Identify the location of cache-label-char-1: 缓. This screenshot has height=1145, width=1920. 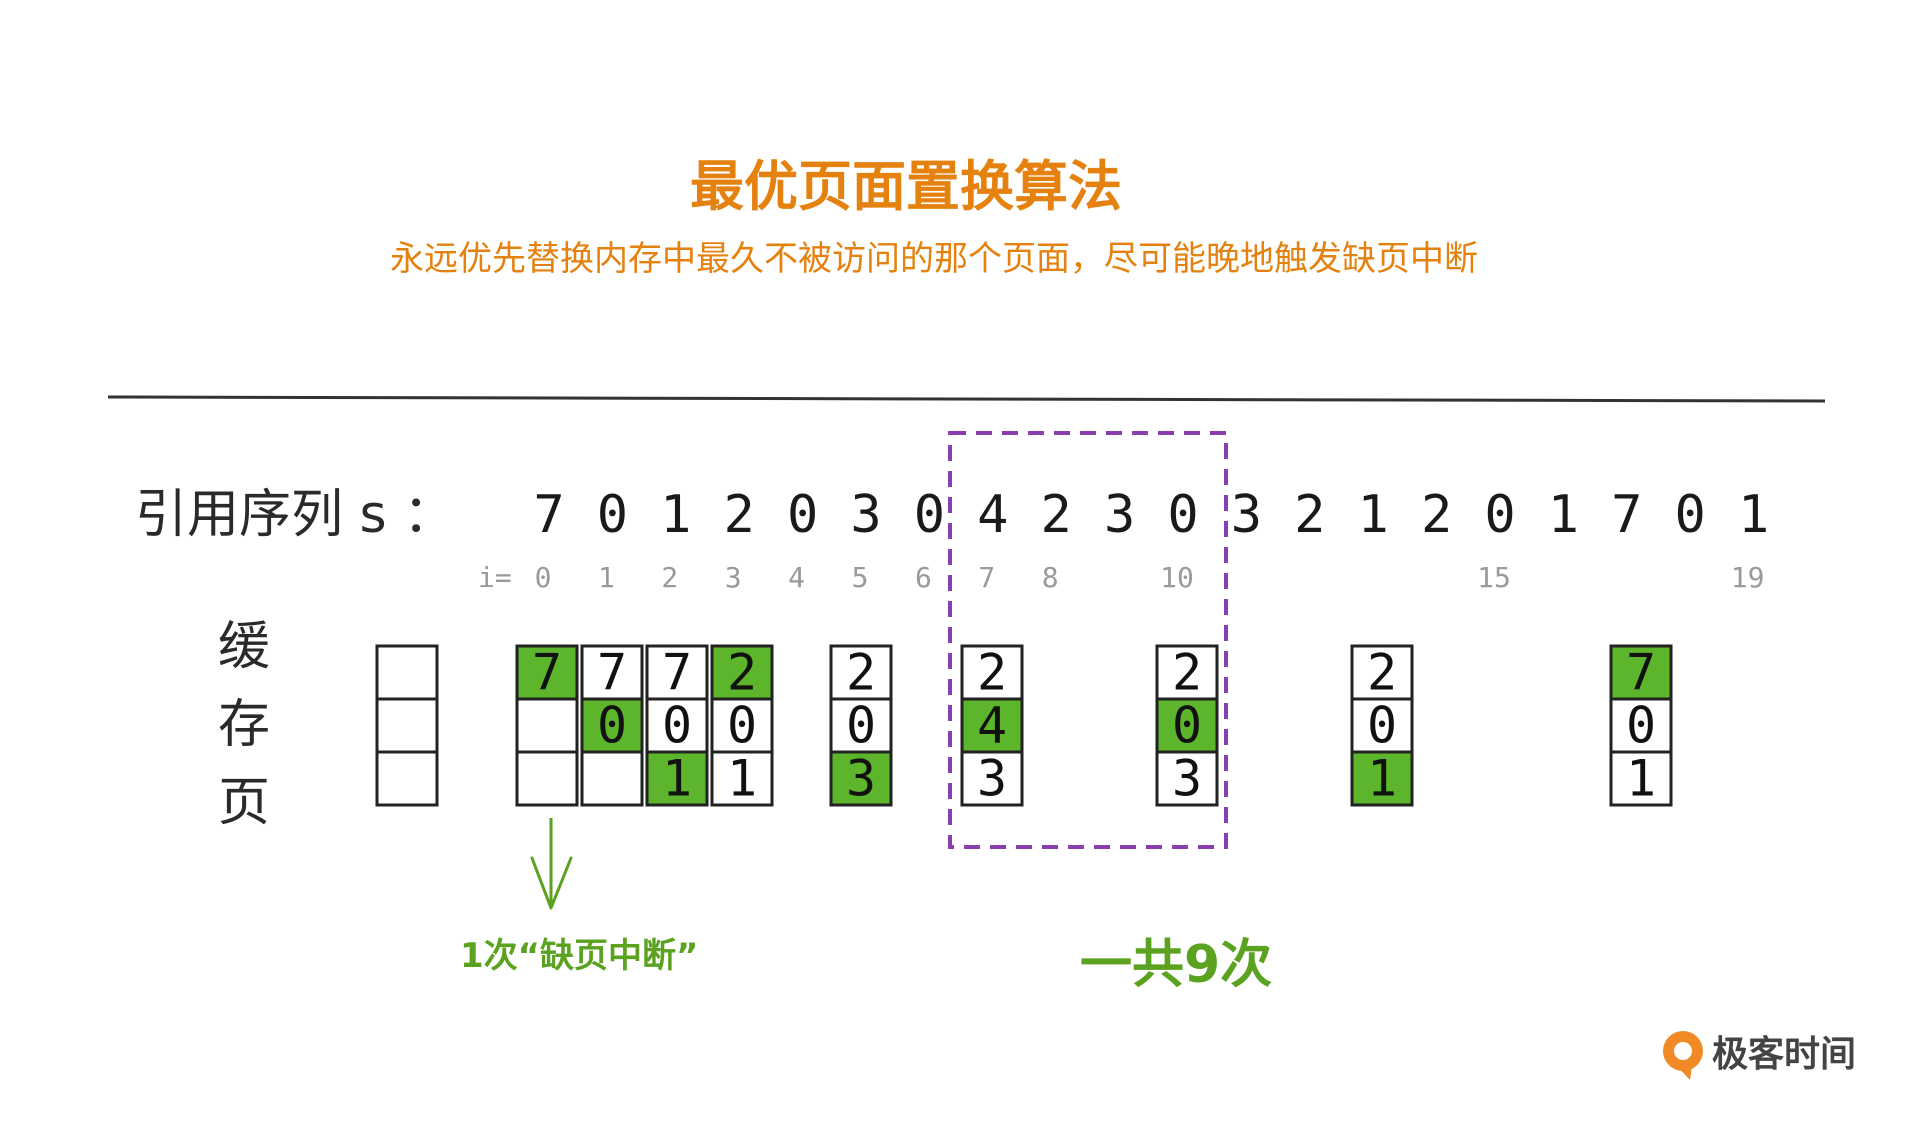
(244, 647).